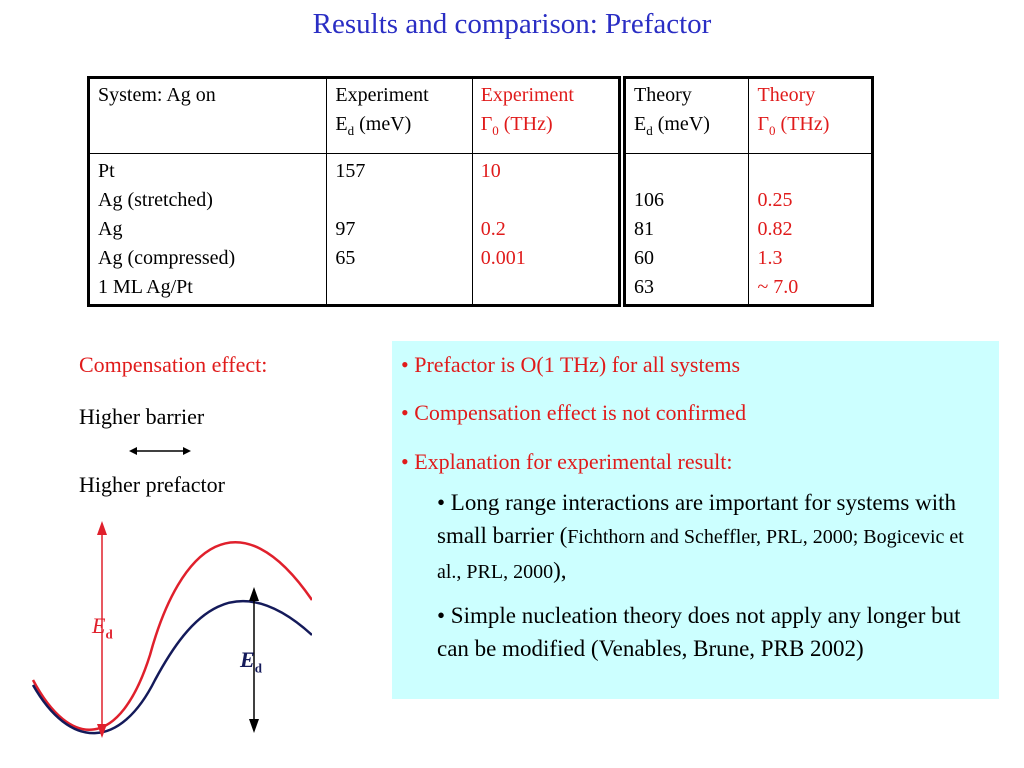 This screenshot has height=768, width=1024. What do you see at coordinates (399, 115) in the screenshot?
I see `header-experiment-ed: Experiment Ed (meV)` at bounding box center [399, 115].